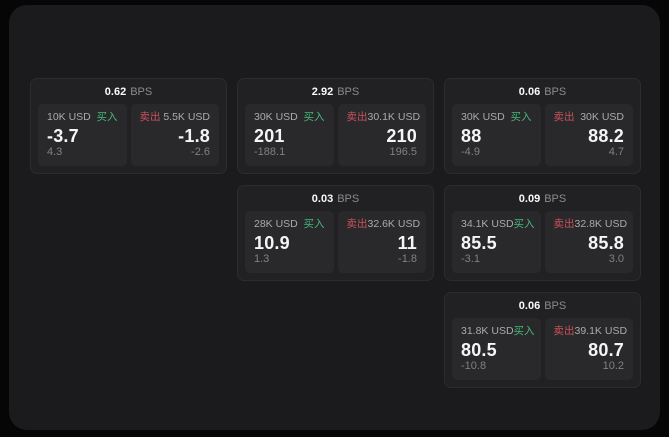  What do you see at coordinates (55, 152) in the screenshot?
I see `buy-change: 4.3` at bounding box center [55, 152].